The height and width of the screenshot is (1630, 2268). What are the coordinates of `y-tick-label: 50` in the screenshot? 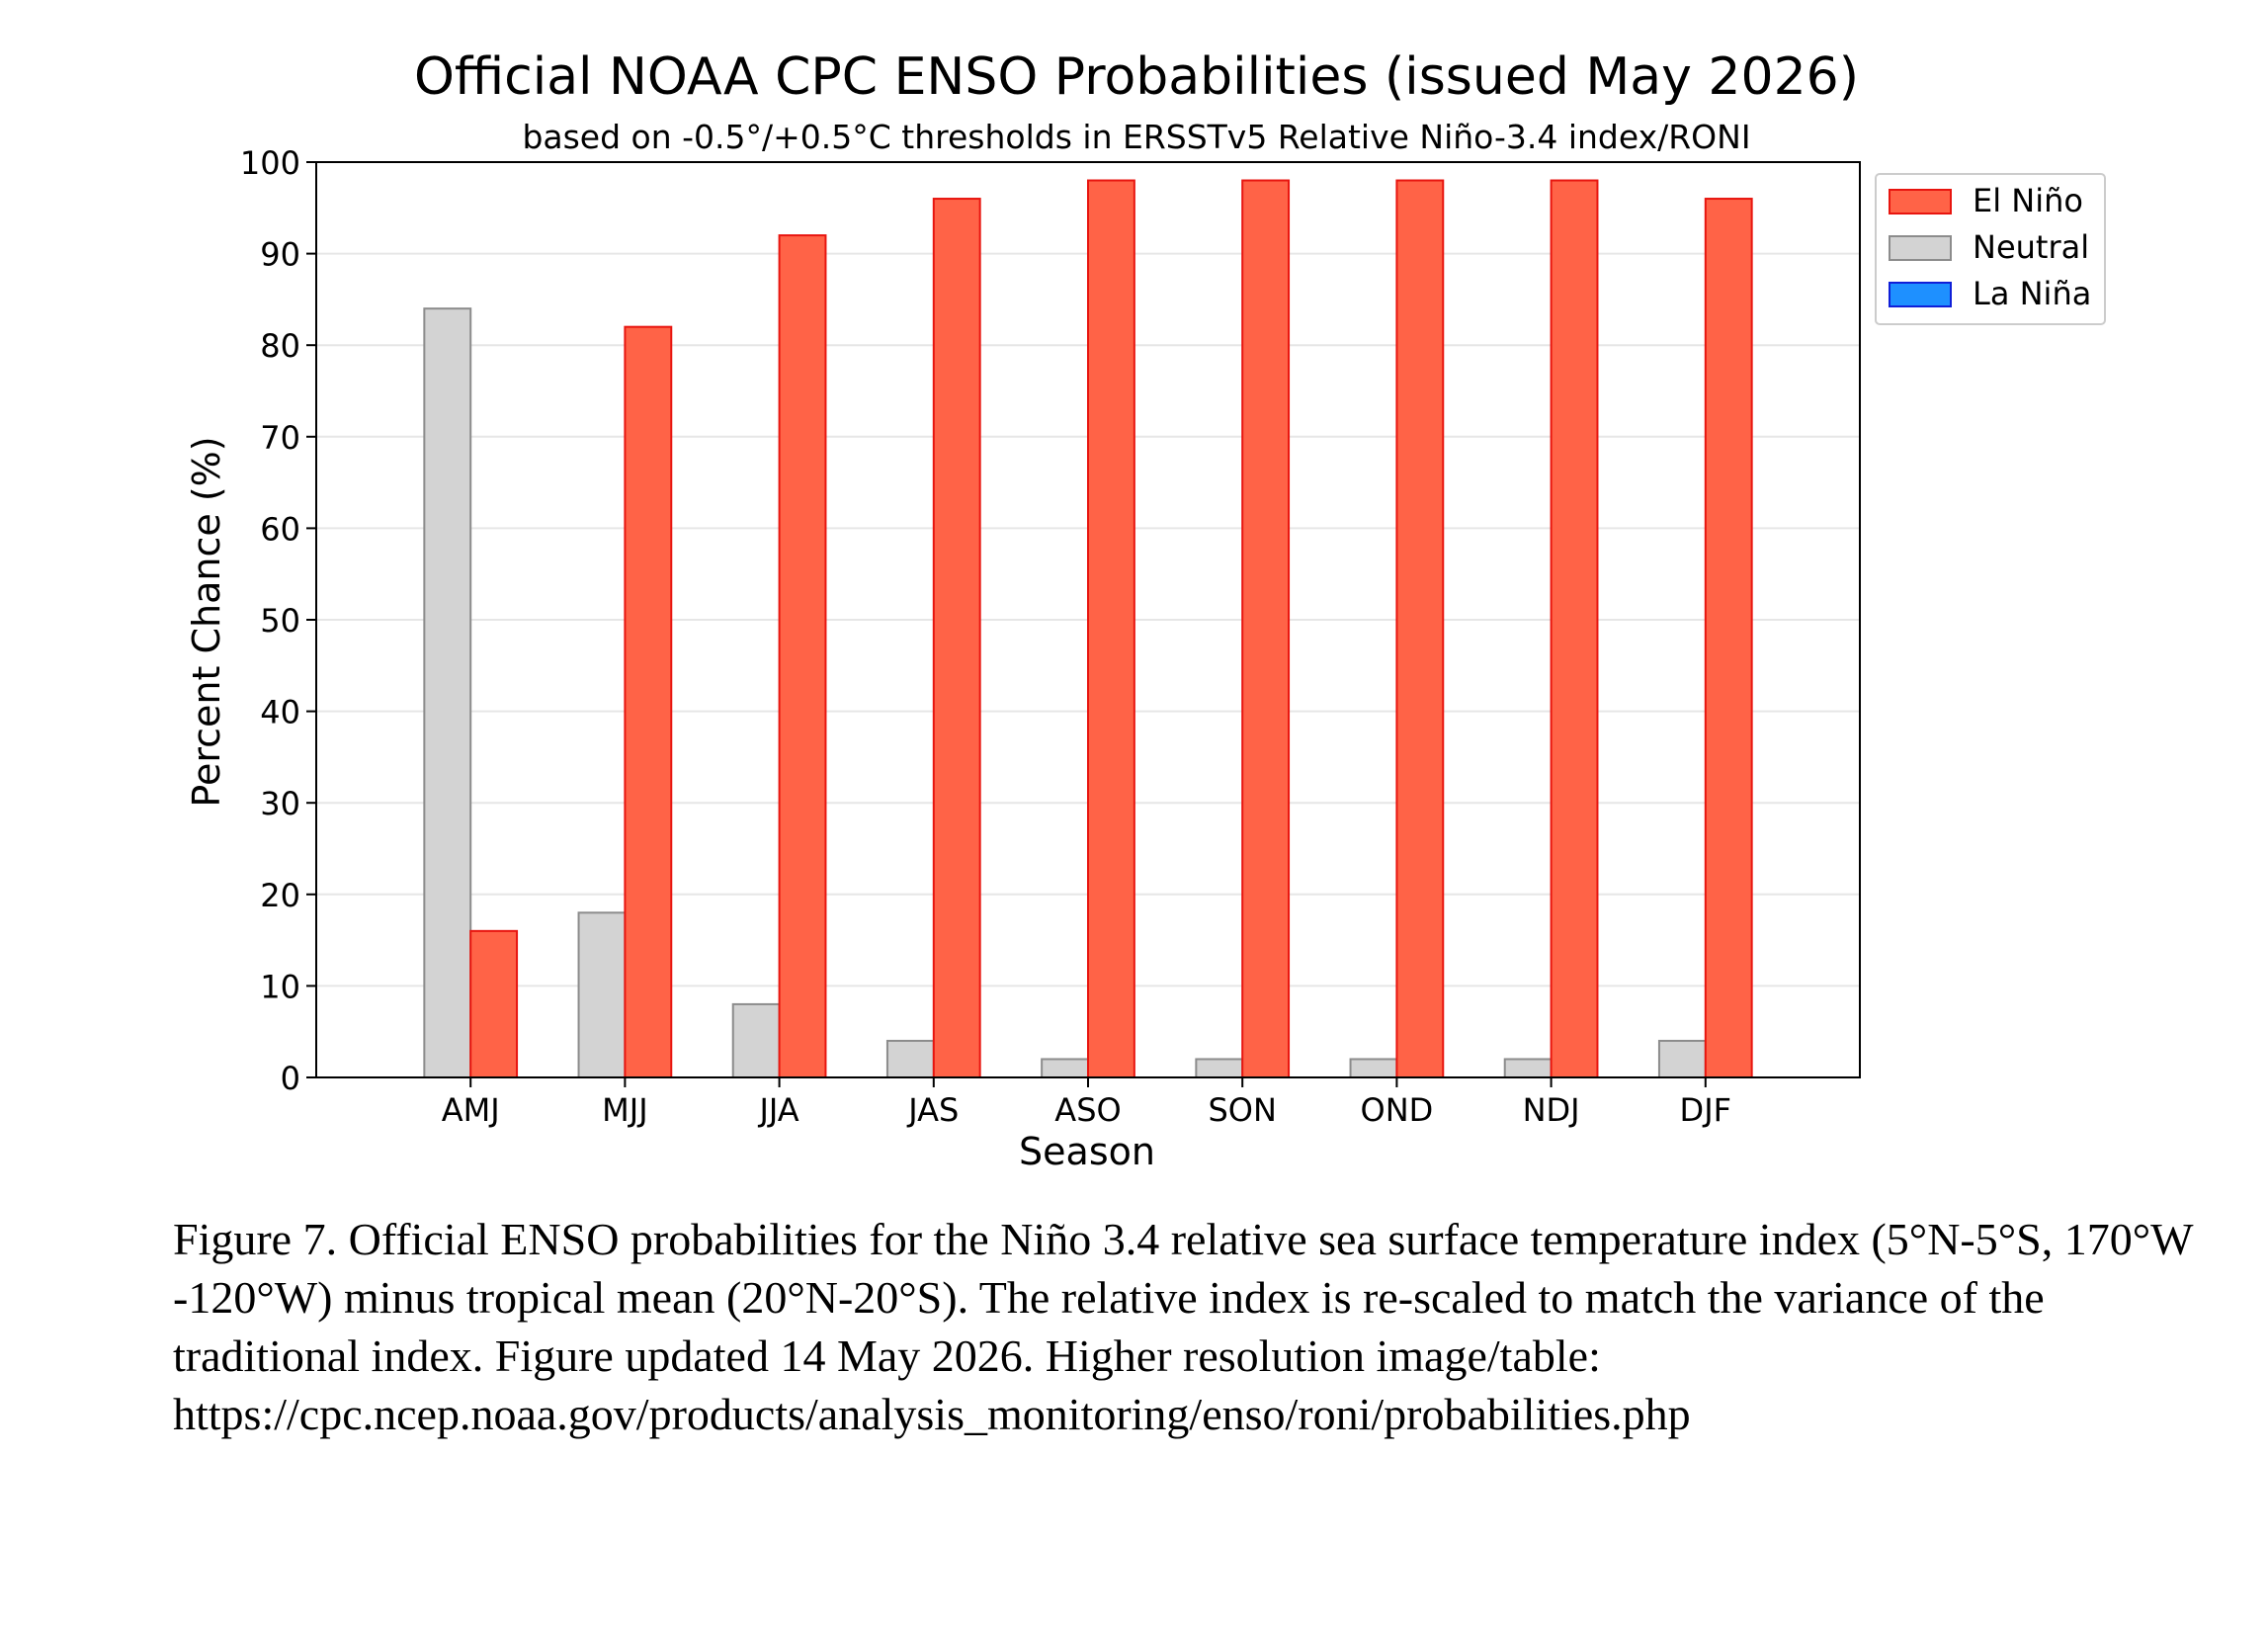 It's located at (280, 621).